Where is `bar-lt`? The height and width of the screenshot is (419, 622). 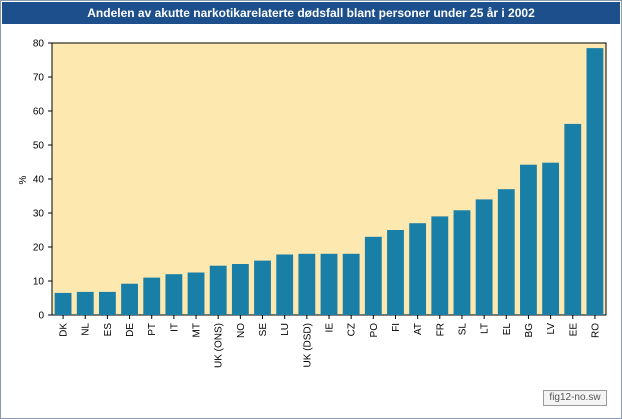 bar-lt is located at coordinates (484, 257).